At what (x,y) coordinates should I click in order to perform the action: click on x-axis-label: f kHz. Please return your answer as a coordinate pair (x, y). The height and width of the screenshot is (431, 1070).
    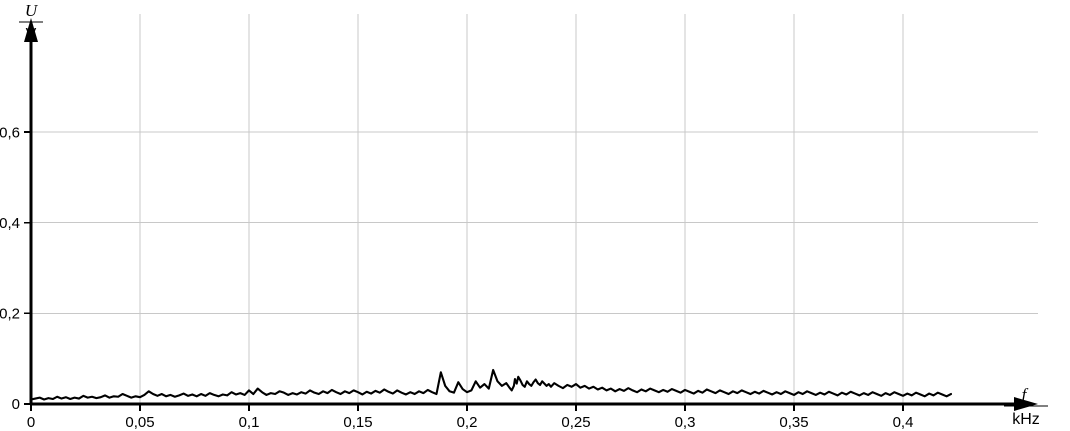
    Looking at the image, I should click on (1026, 406).